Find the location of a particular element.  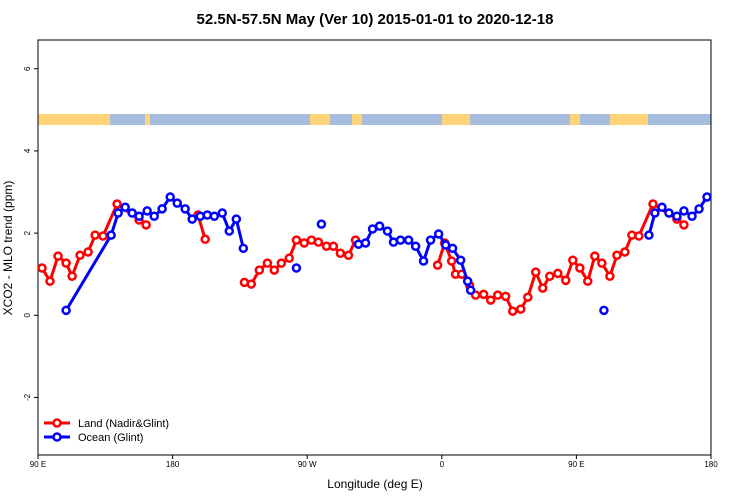

x-tick-label: 0 is located at coordinates (442, 464).